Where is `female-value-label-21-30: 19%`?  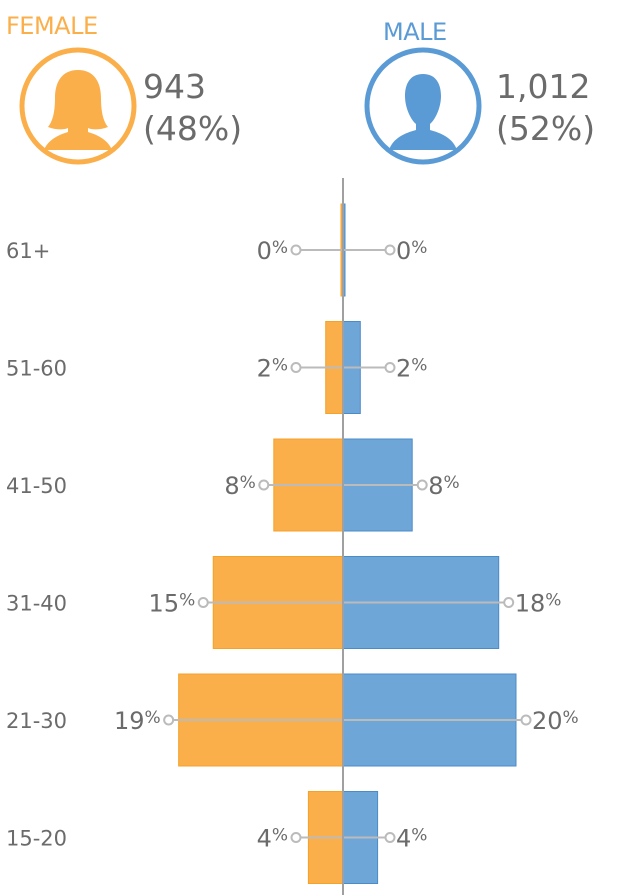
female-value-label-21-30: 19% is located at coordinates (137, 721).